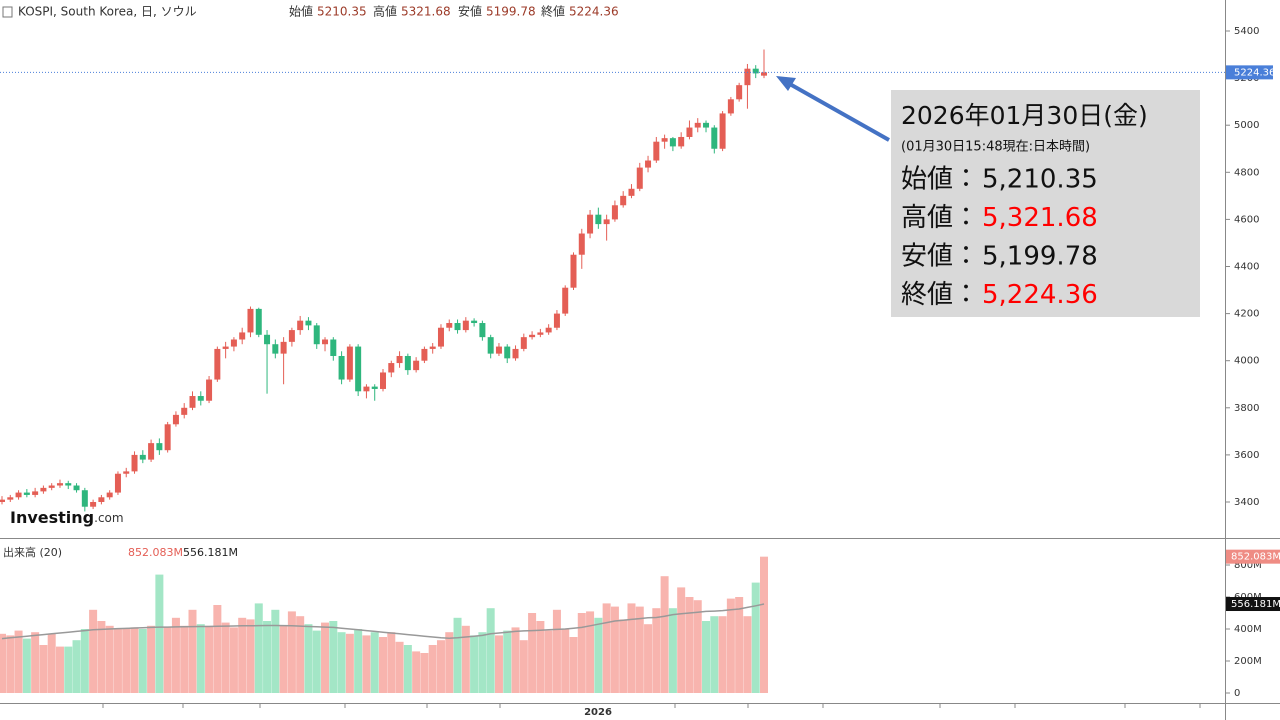  Describe the element at coordinates (1246, 172) in the screenshot. I see `y-tick-label: 4800` at that location.